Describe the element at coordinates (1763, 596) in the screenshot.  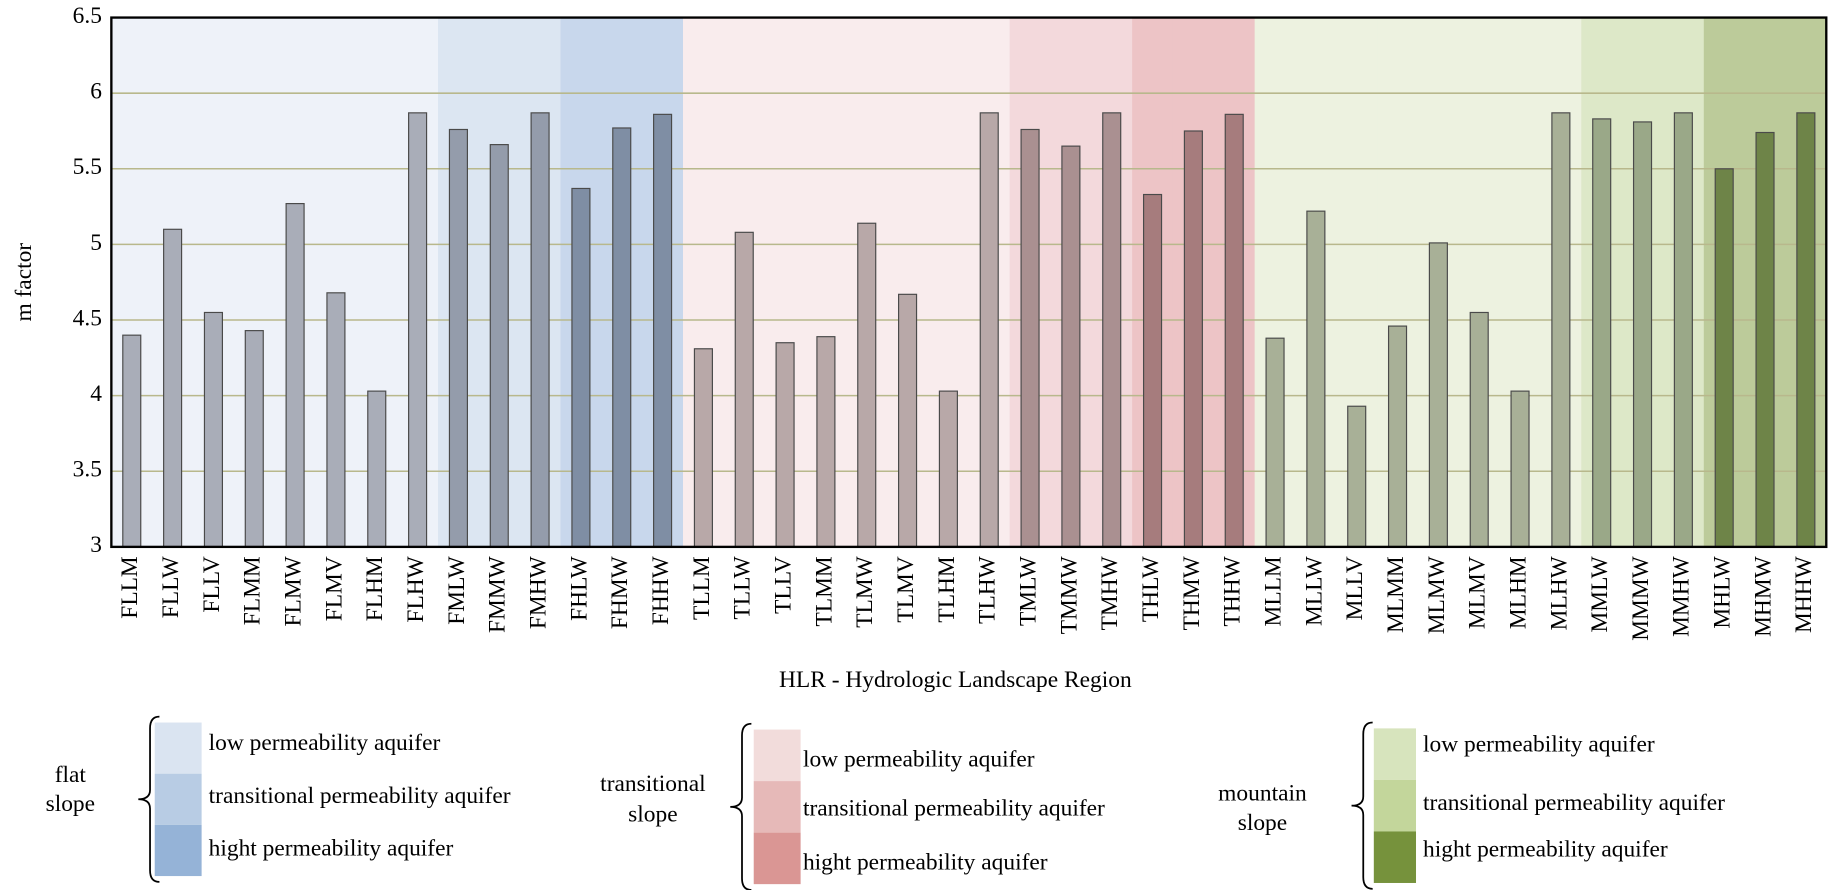
I see `x-tick-label: MHMW` at that location.